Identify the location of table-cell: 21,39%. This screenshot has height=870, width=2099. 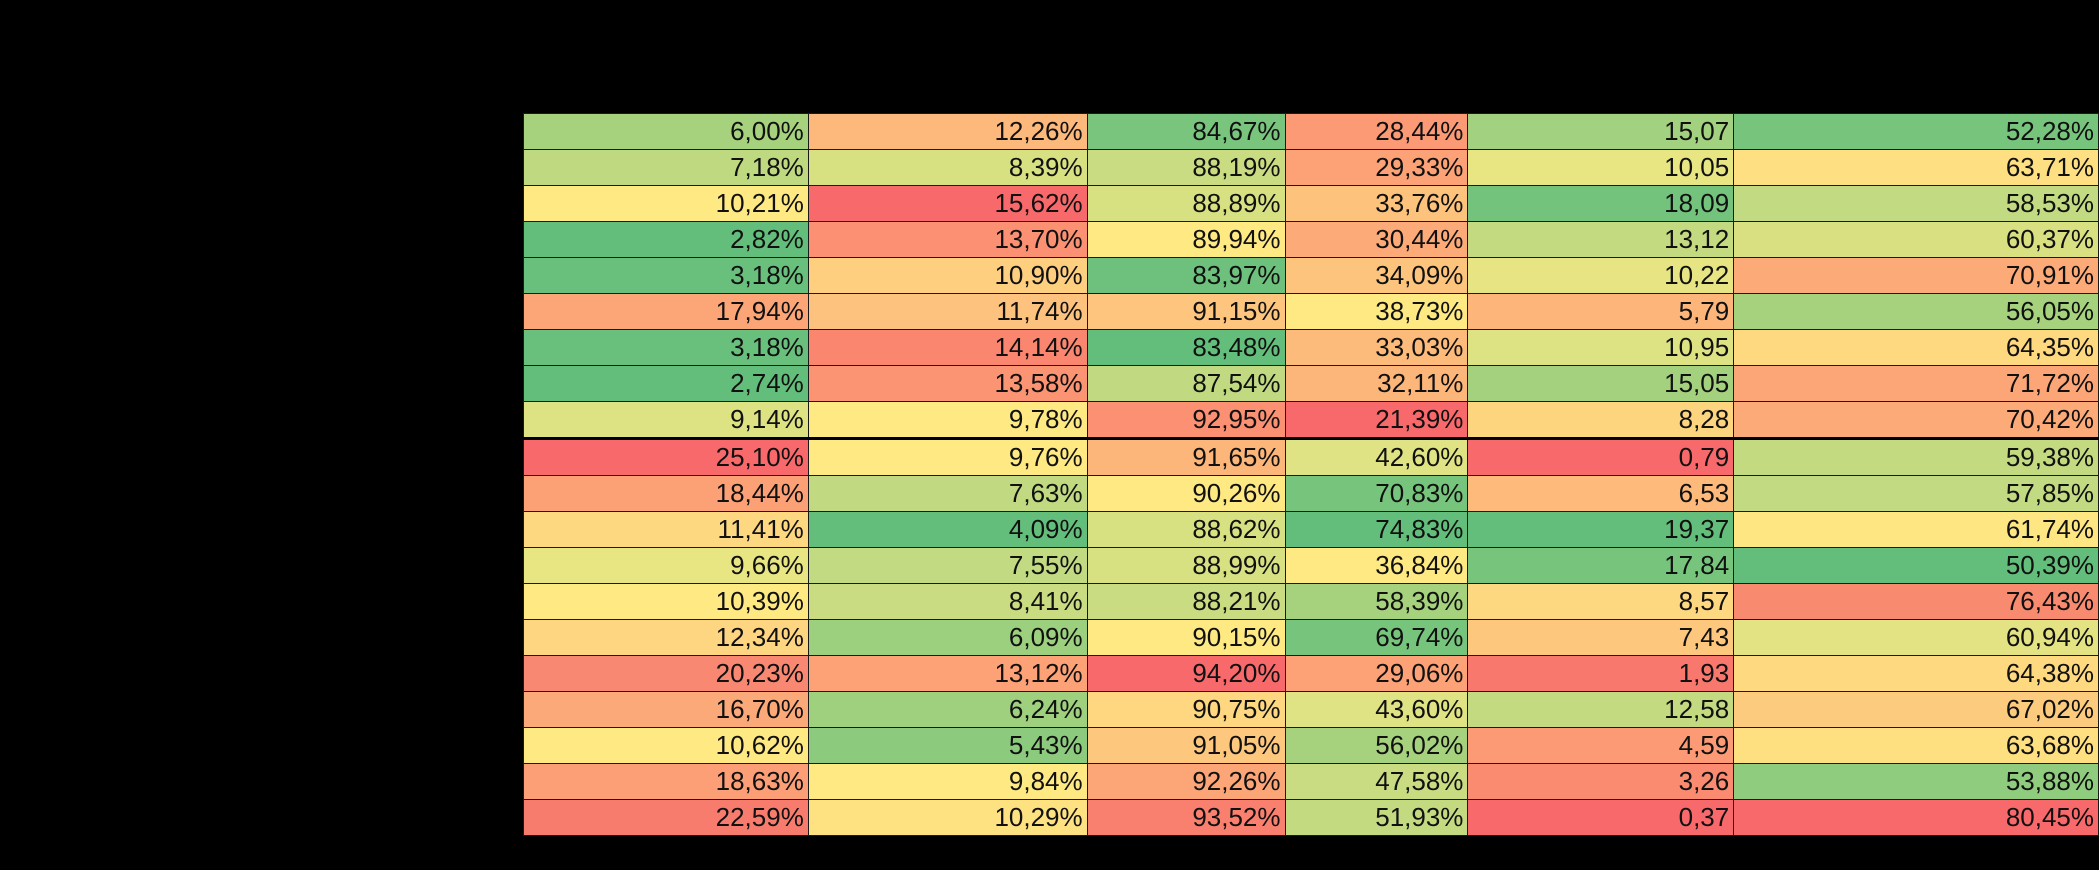
(1376, 420).